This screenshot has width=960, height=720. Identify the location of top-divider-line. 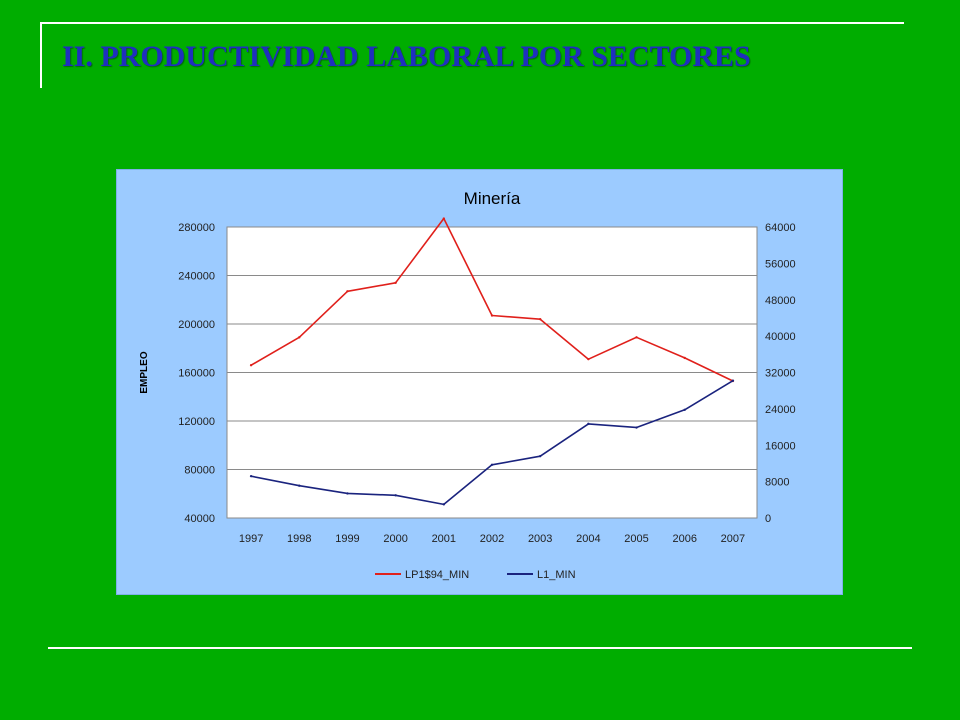
(472, 23).